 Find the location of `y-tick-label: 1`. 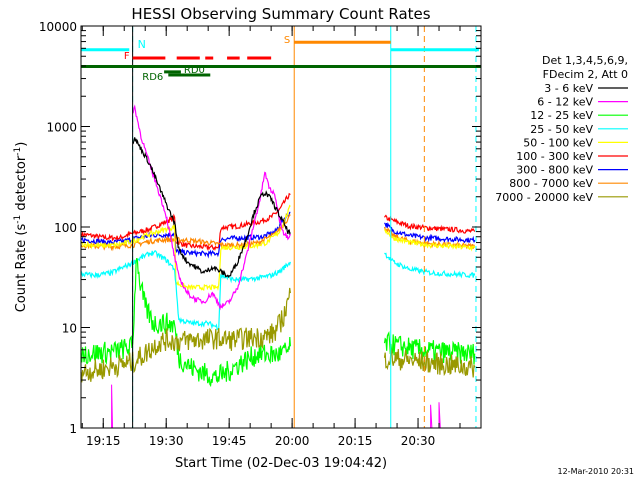

y-tick-label: 1 is located at coordinates (73, 429).